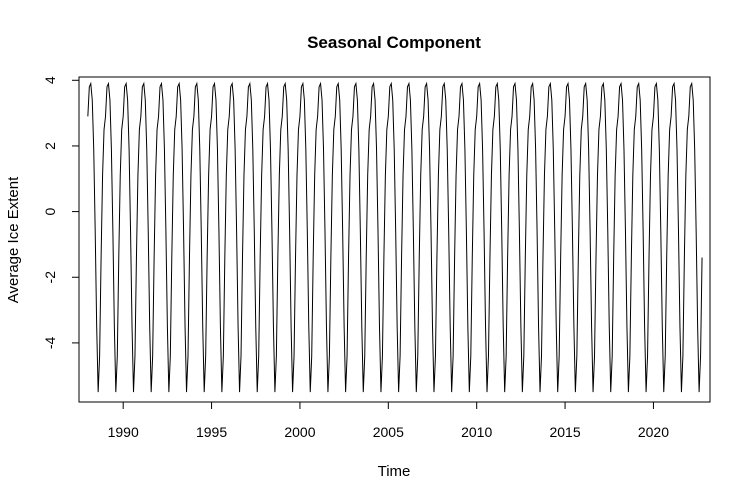  What do you see at coordinates (388, 421) in the screenshot?
I see `x-axis: 1990 1995 2000 2005 2010 2015 2020` at bounding box center [388, 421].